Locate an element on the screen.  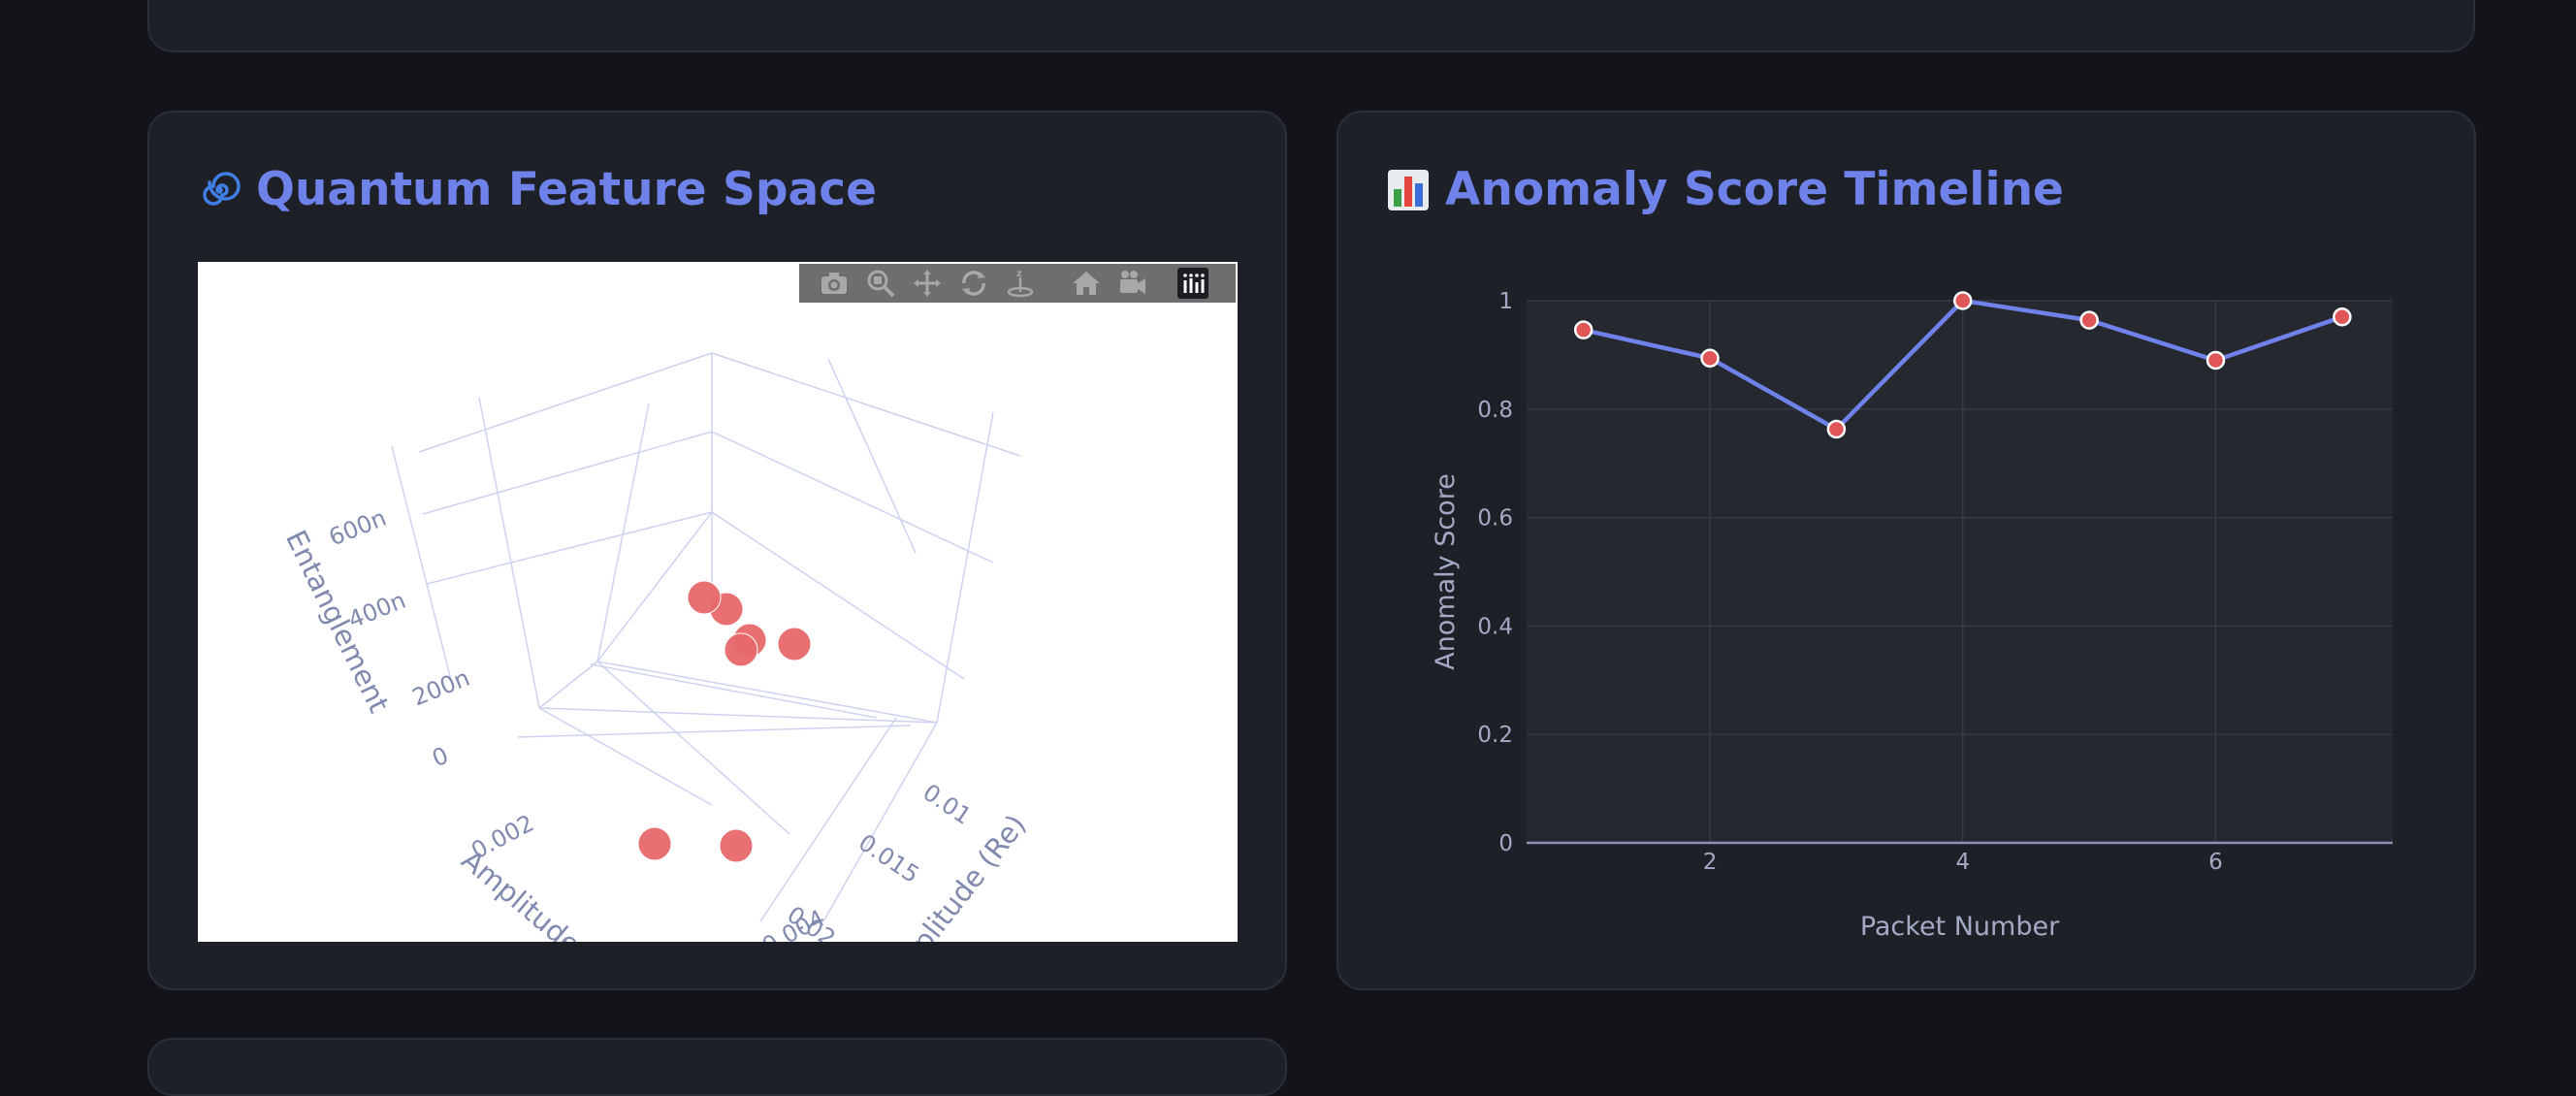
y-tick-label: 1 is located at coordinates (1505, 302).